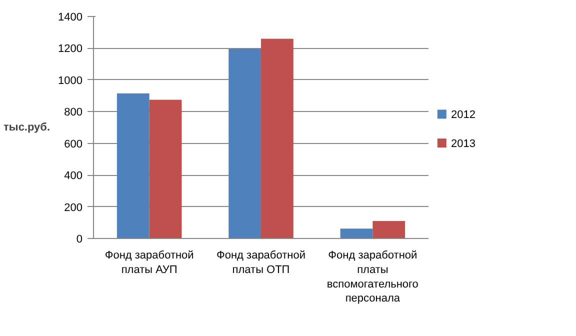 This screenshot has height=336, width=576. What do you see at coordinates (73, 112) in the screenshot?
I see `y-tick-label: 800` at bounding box center [73, 112].